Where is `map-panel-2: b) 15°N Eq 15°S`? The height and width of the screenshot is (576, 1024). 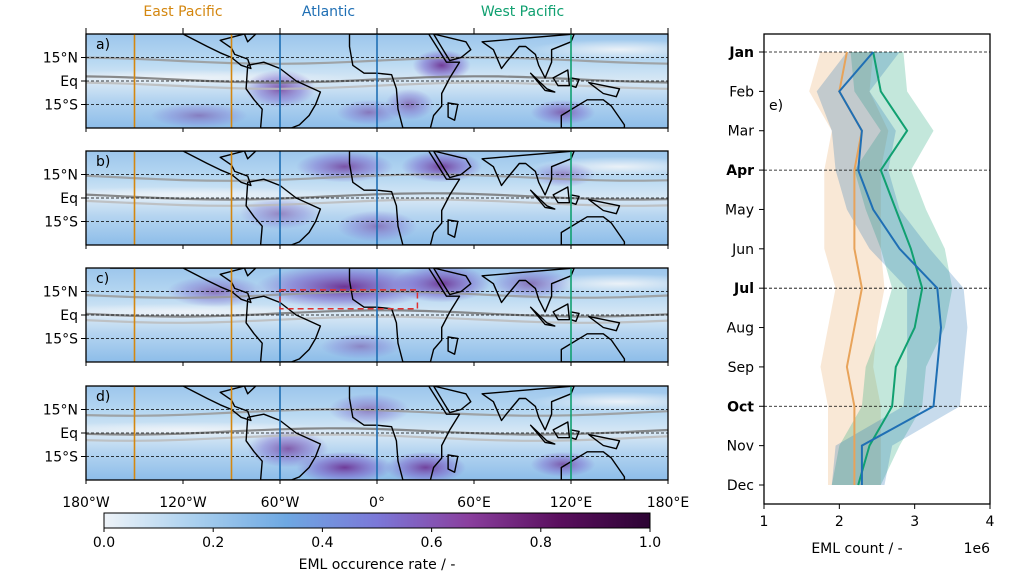
map-panel-2: b) 15°N Eq 15°S is located at coordinates (356, 199).